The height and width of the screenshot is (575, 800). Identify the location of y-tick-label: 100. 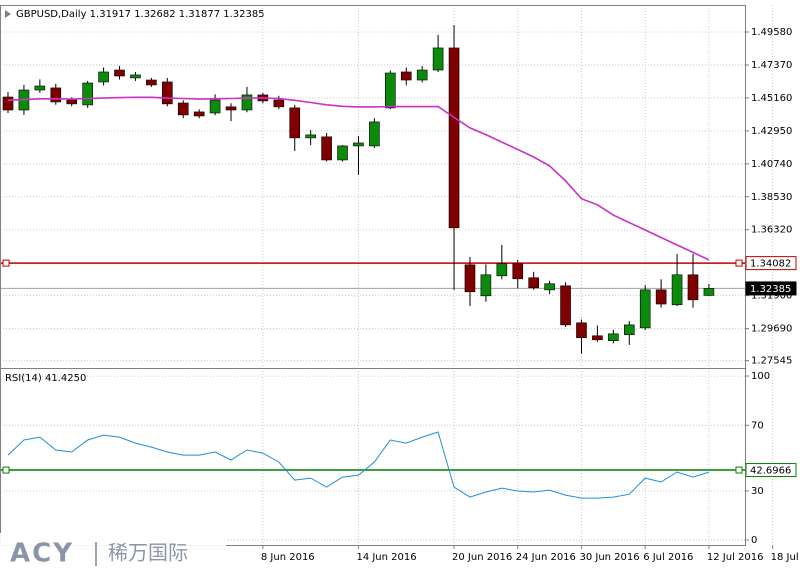
(760, 376).